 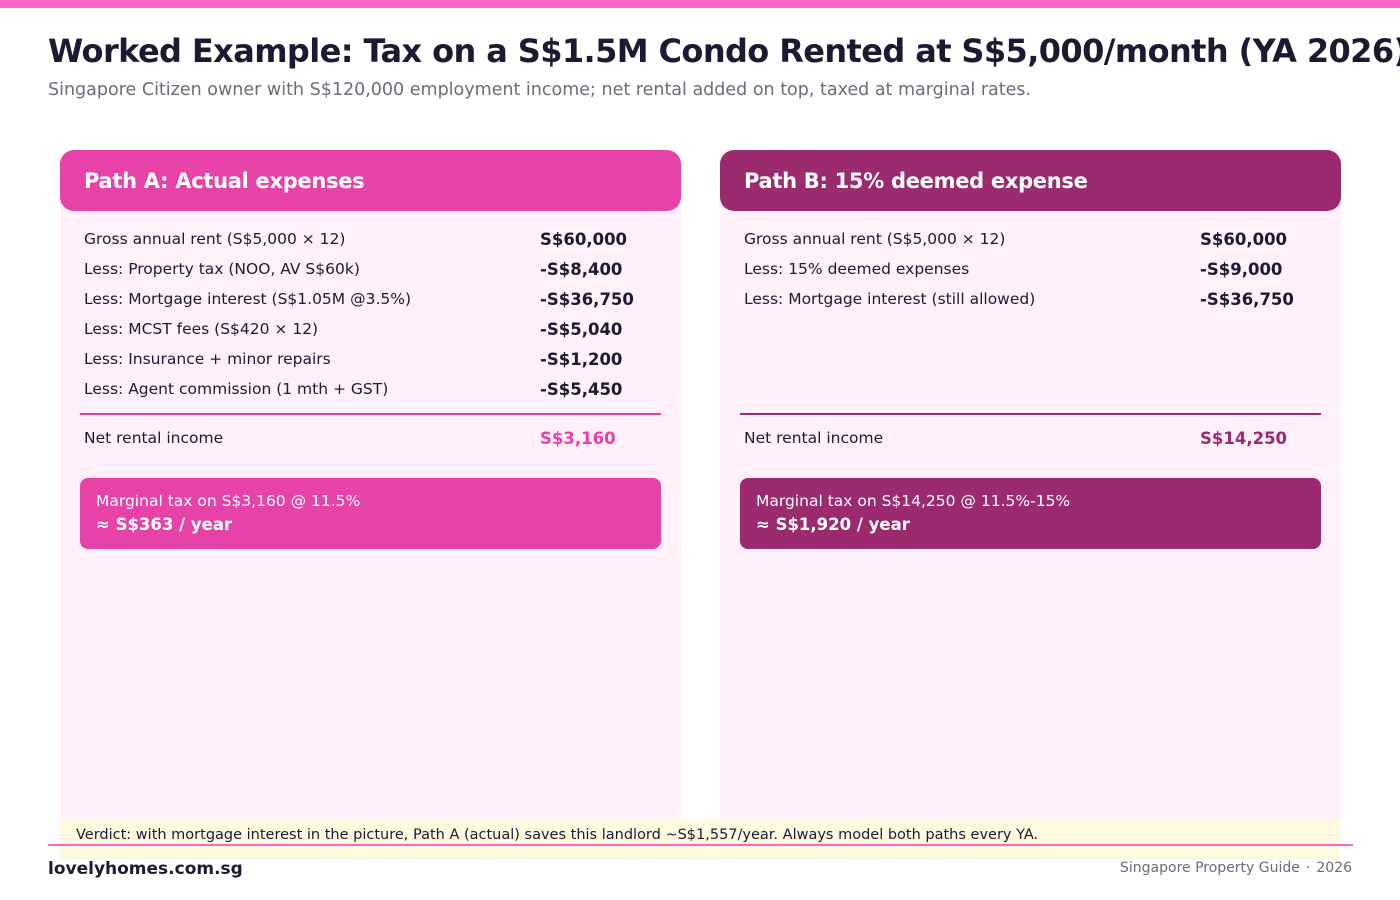 I want to click on path-a-net-label: Net rental income, so click(x=154, y=438).